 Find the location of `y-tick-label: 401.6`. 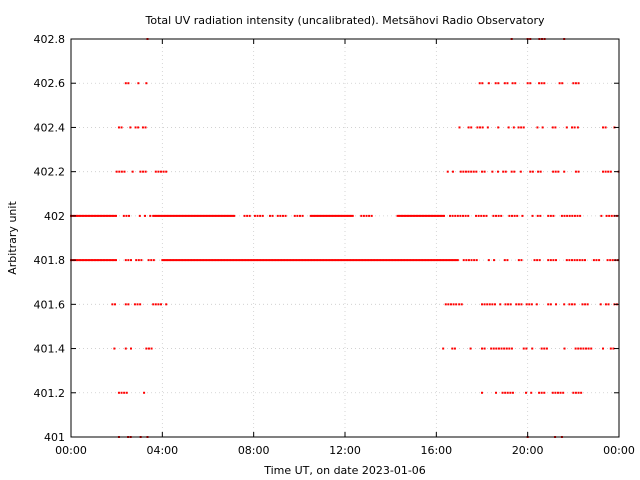

y-tick-label: 401.6 is located at coordinates (50, 304).